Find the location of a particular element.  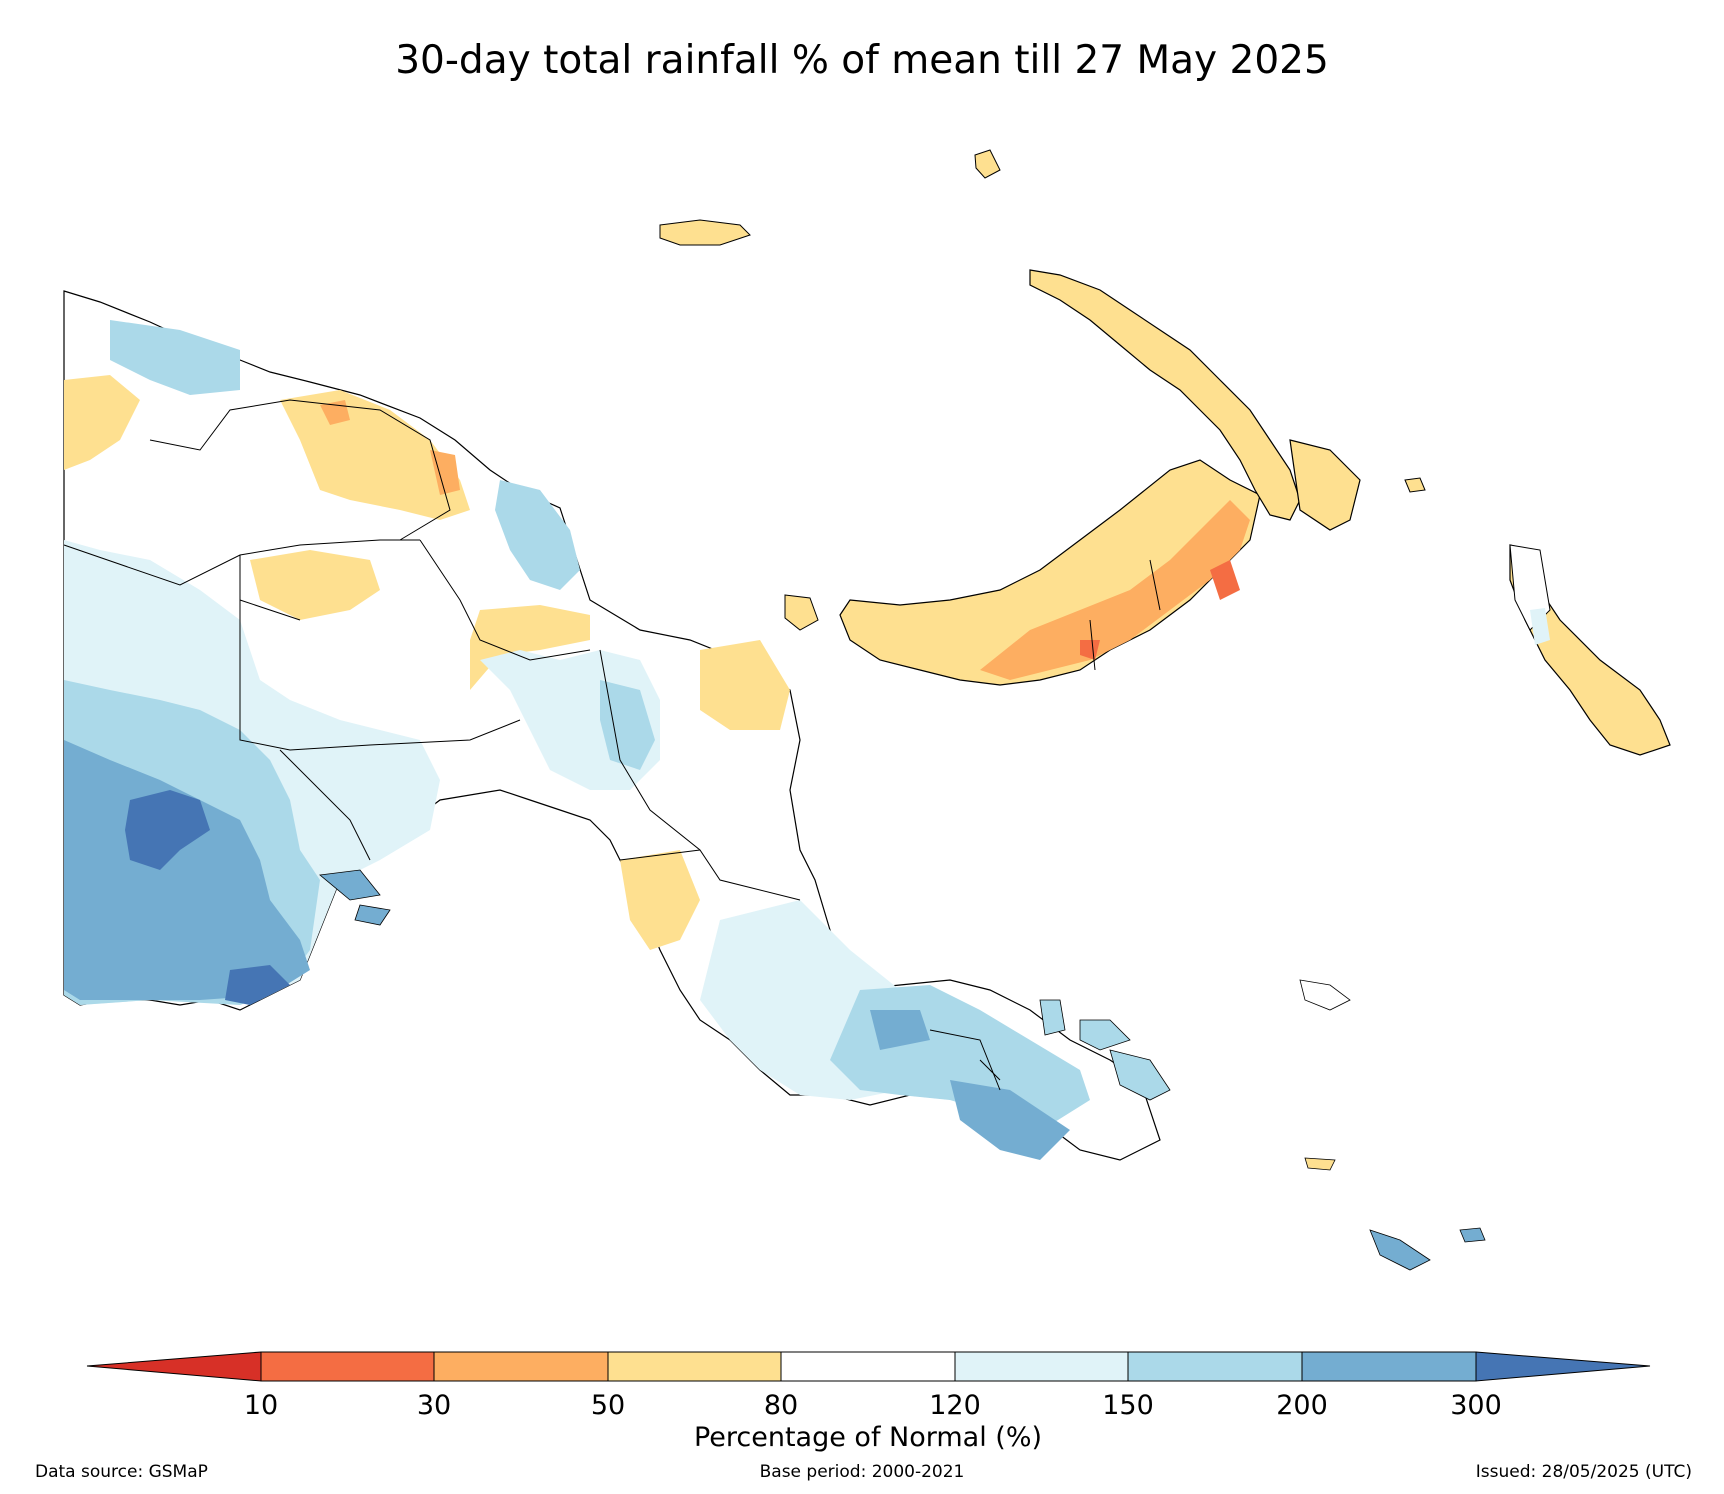

rain-zone-150-200-central is located at coordinates (627, 725).